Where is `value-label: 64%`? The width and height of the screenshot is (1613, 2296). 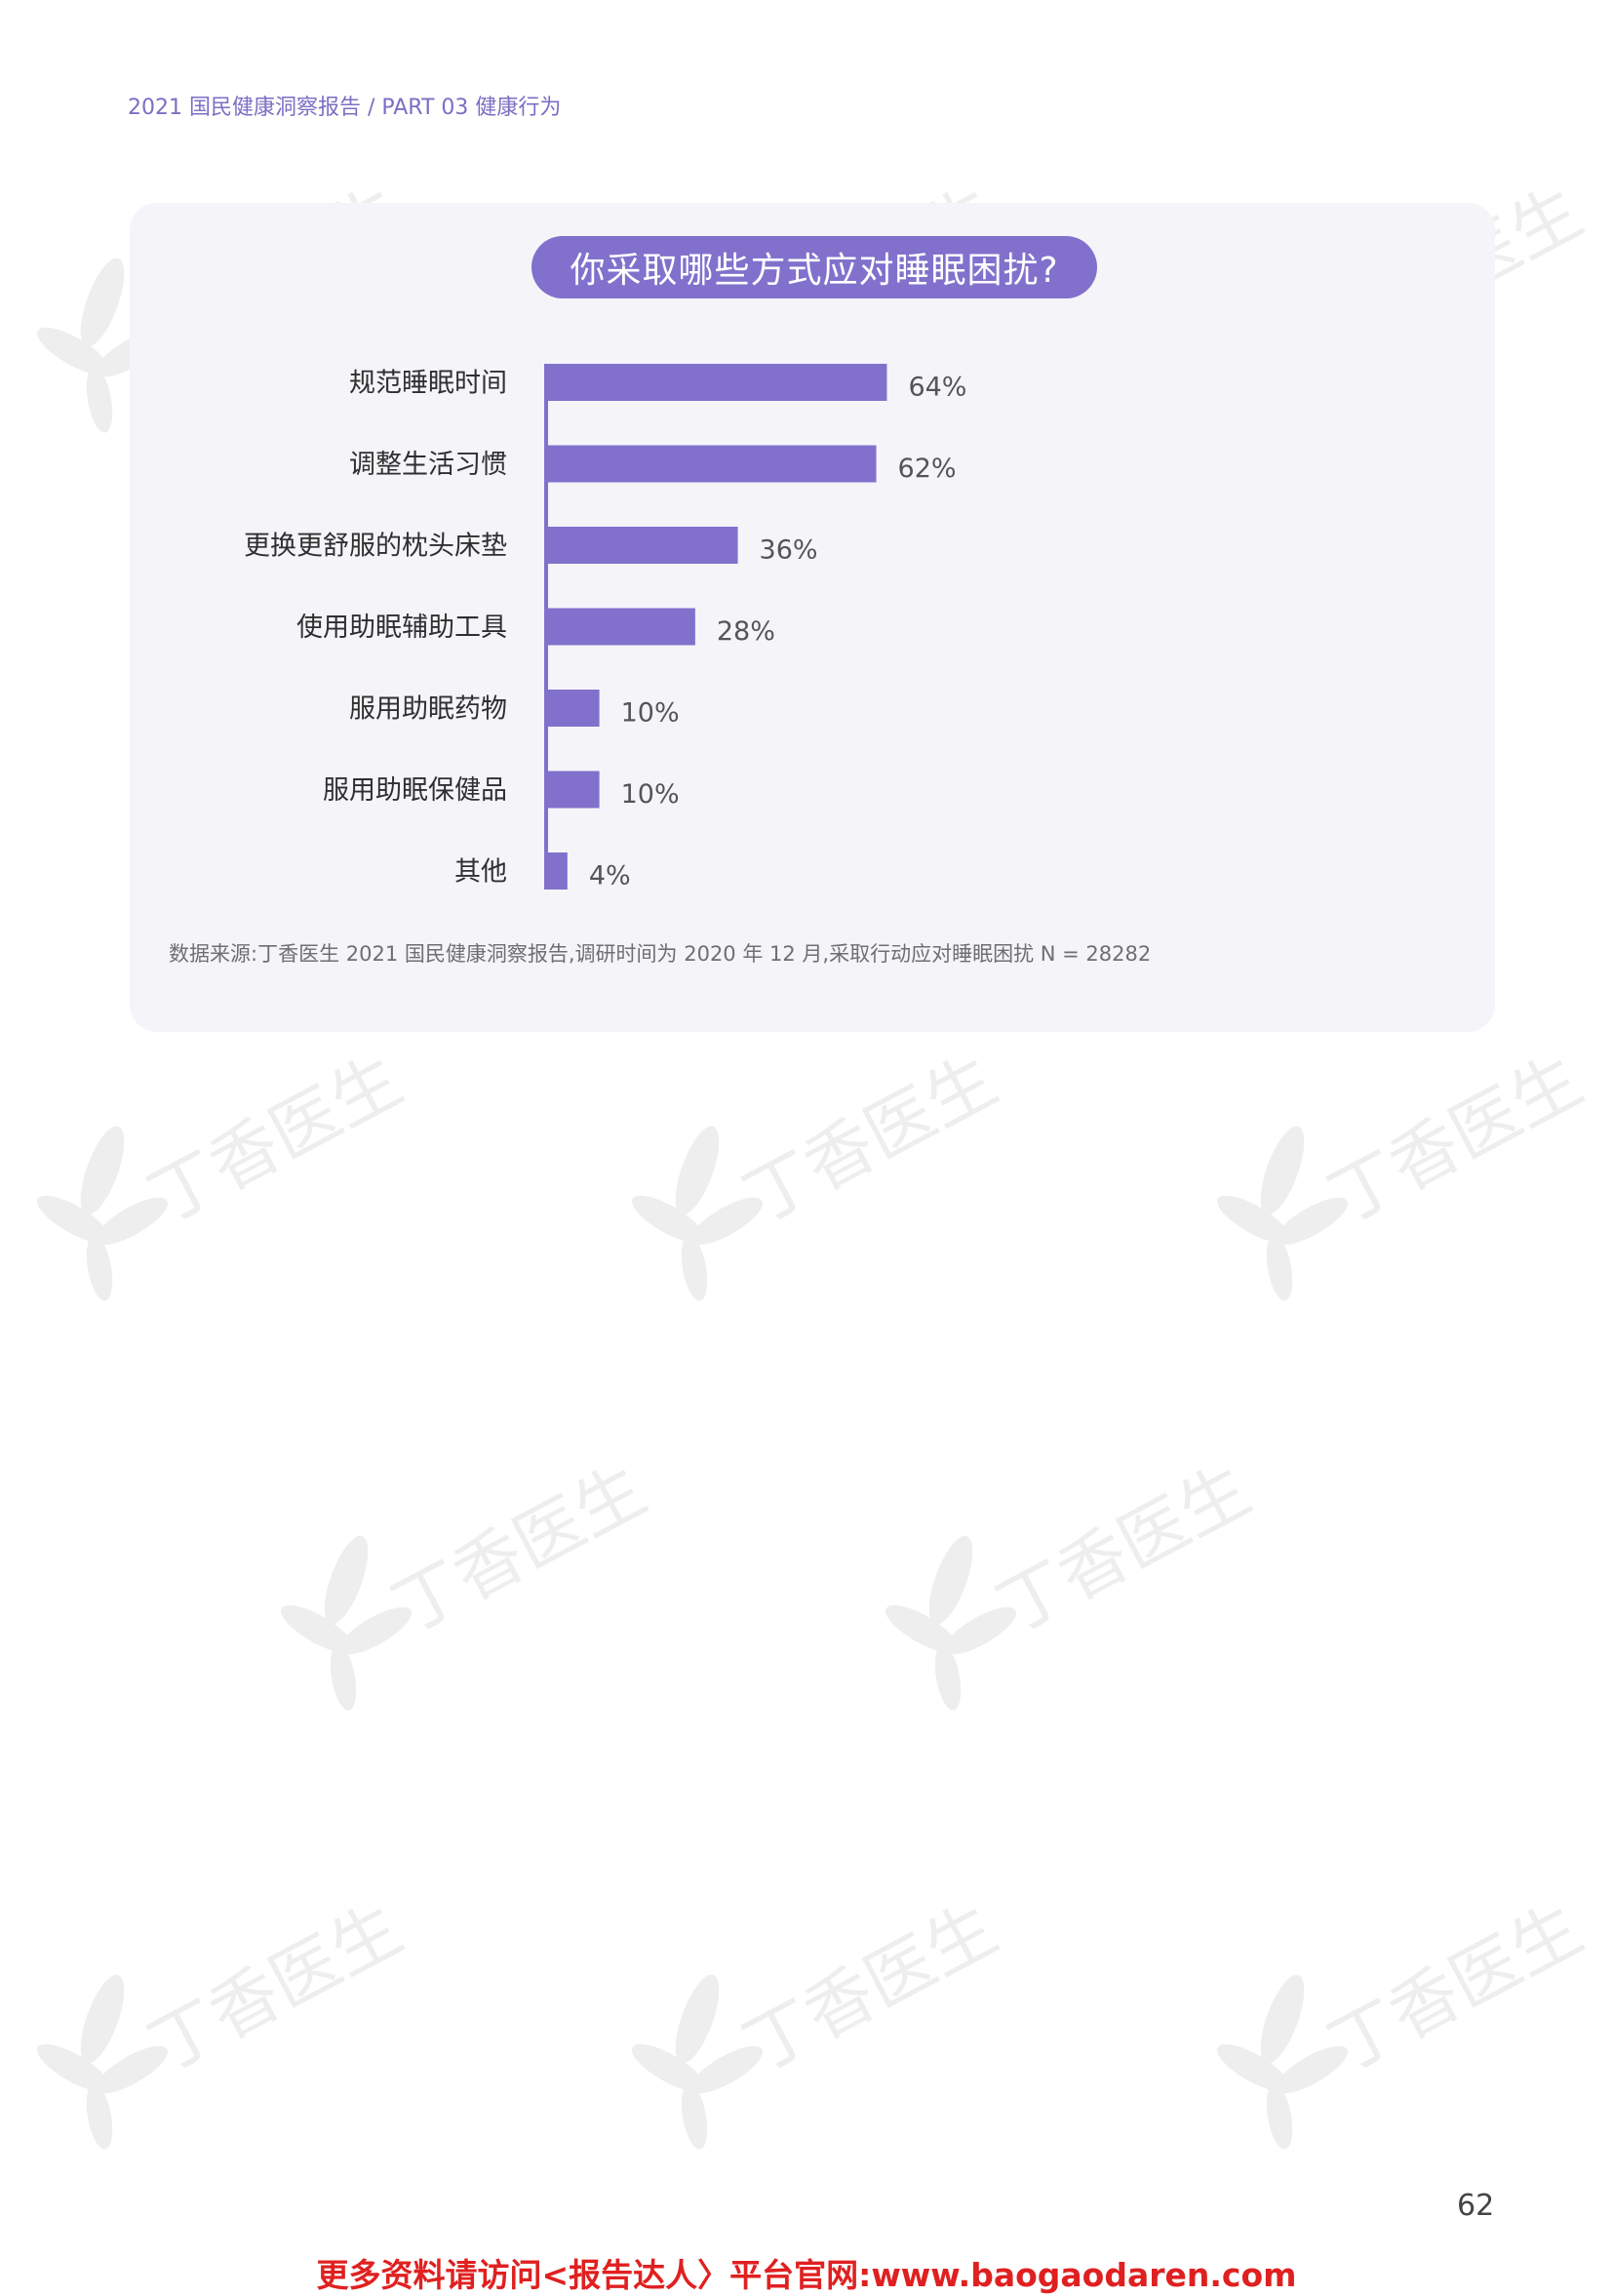
value-label: 64% is located at coordinates (937, 388).